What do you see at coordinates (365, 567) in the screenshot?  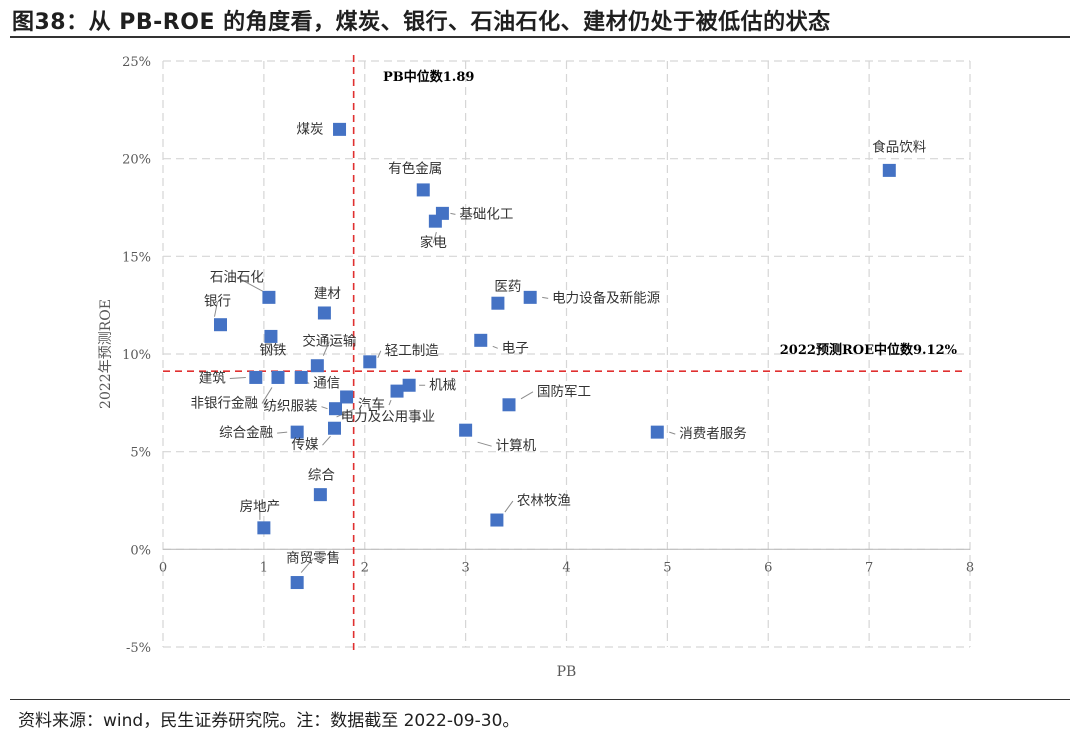 I see `x-tick-label: 2` at bounding box center [365, 567].